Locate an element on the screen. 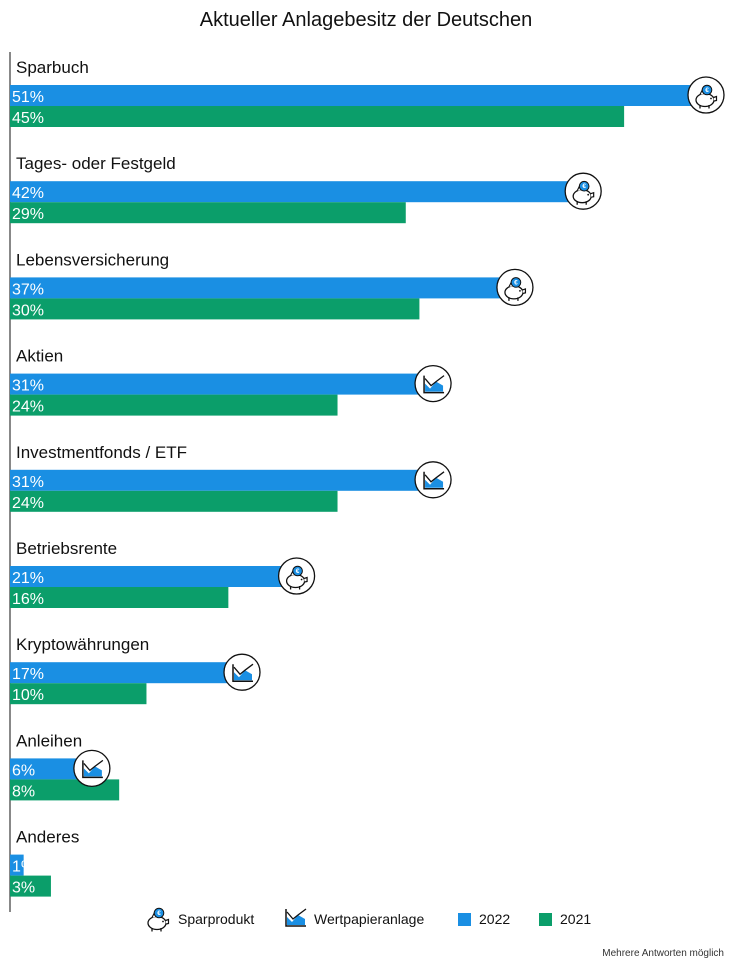 The image size is (742, 963). data-label-2021: 45% is located at coordinates (28, 118).